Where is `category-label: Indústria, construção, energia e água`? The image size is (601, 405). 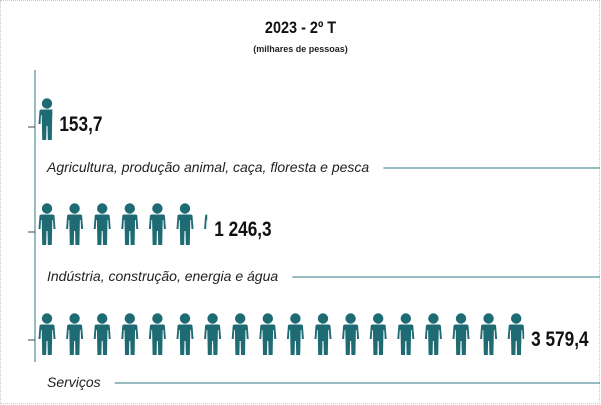
category-label: Indústria, construção, energia e água is located at coordinates (162, 276).